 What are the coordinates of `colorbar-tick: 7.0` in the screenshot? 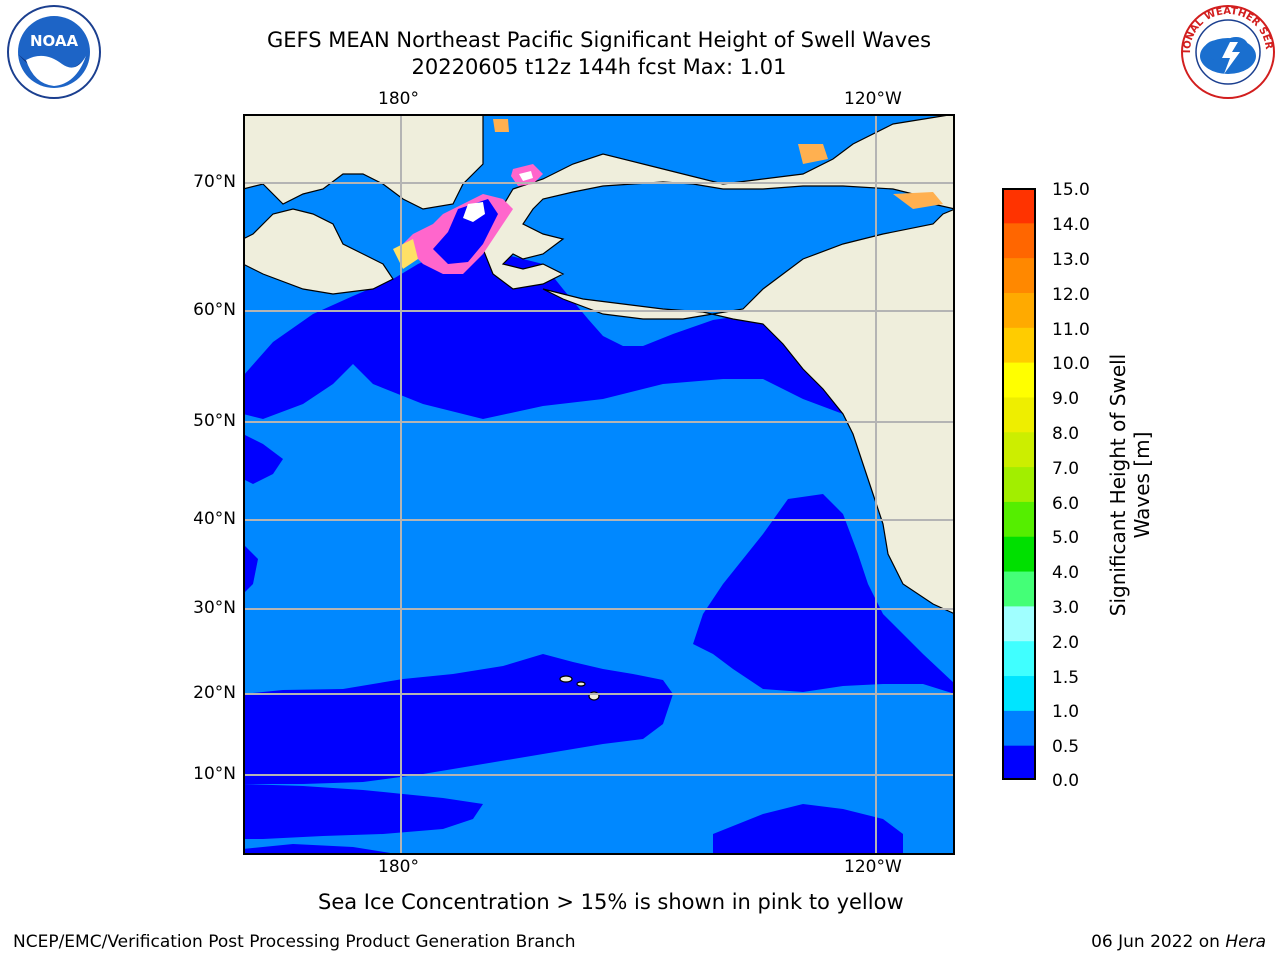 It's located at (1066, 469).